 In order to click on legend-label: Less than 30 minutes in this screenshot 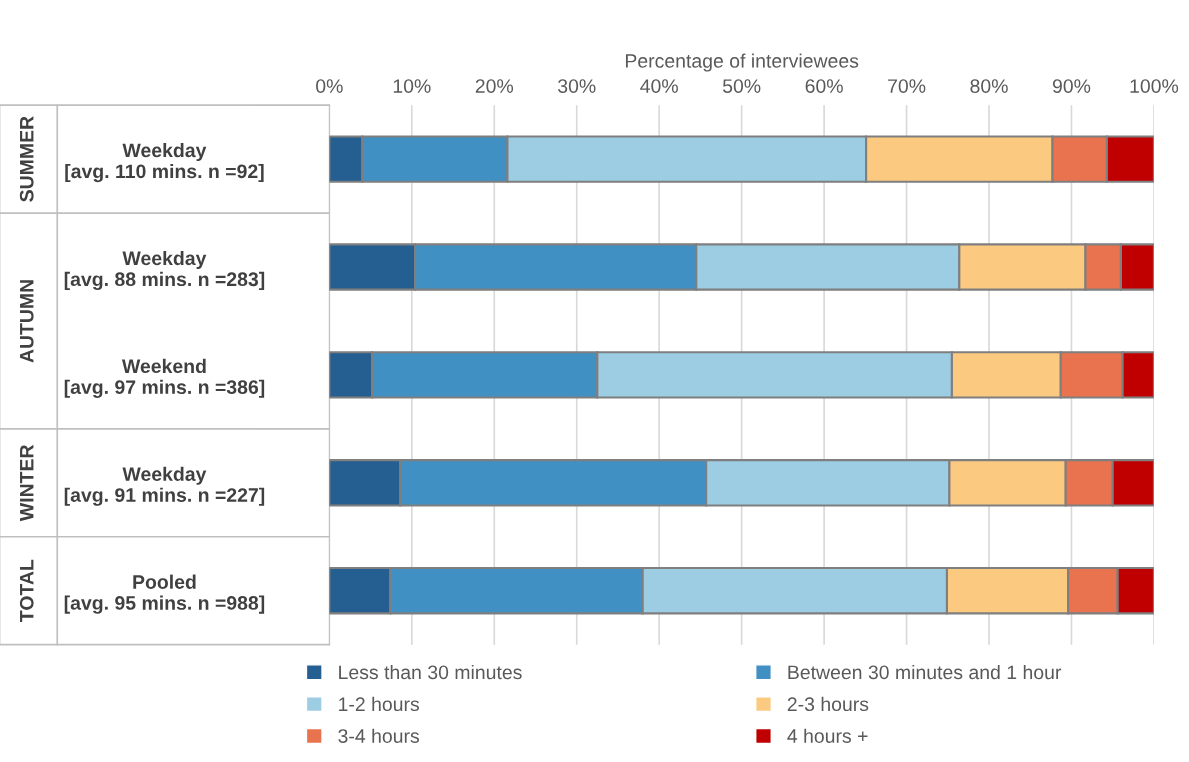, I will do `click(430, 672)`.